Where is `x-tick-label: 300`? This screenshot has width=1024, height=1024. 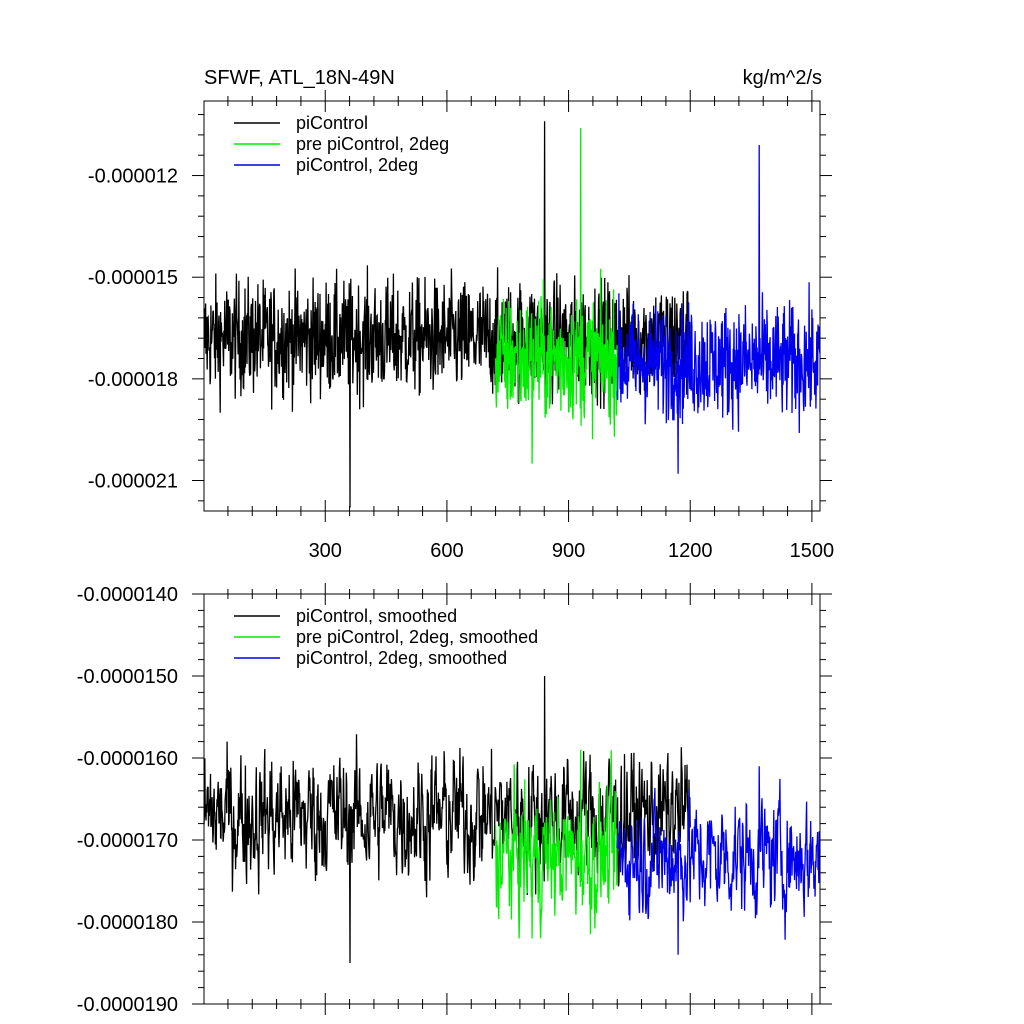 x-tick-label: 300 is located at coordinates (325, 551).